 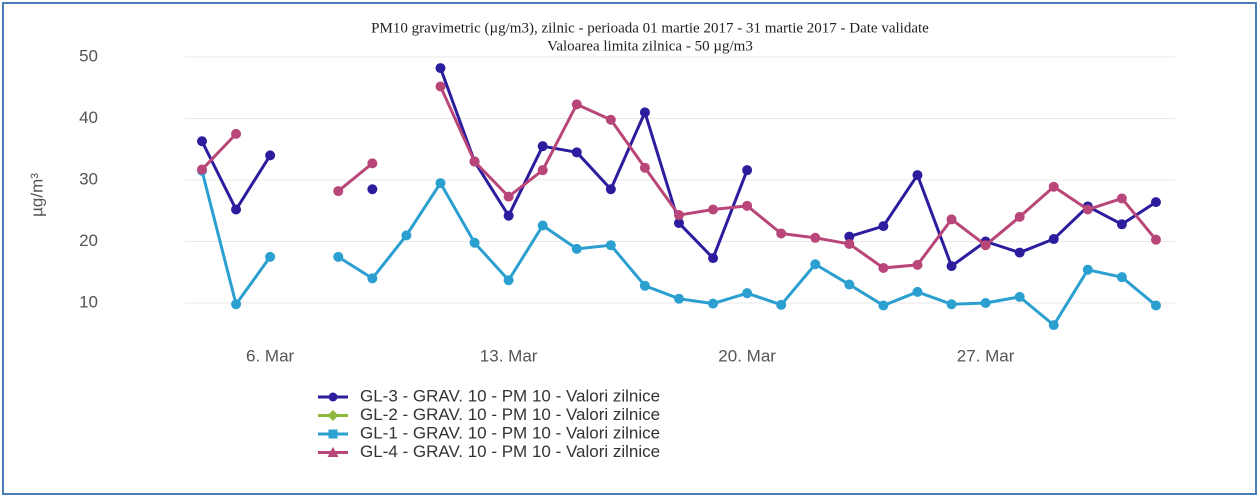 I want to click on y-tick-label: 30, so click(x=88, y=178).